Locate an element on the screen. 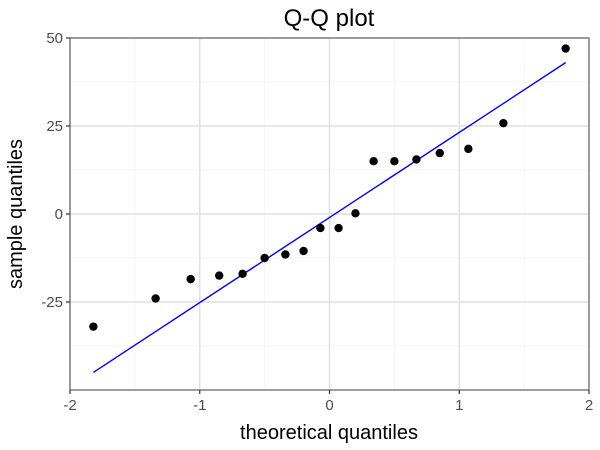 The height and width of the screenshot is (450, 600). x-tick-label: -2 is located at coordinates (69, 405).